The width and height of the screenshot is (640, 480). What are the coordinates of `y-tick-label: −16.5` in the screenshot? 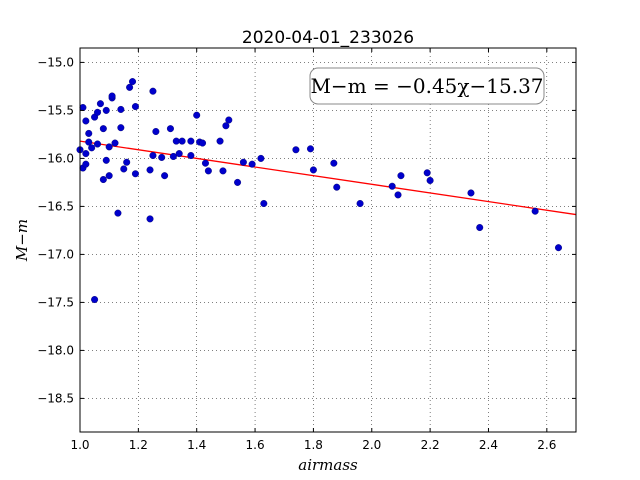 It's located at (55, 206).